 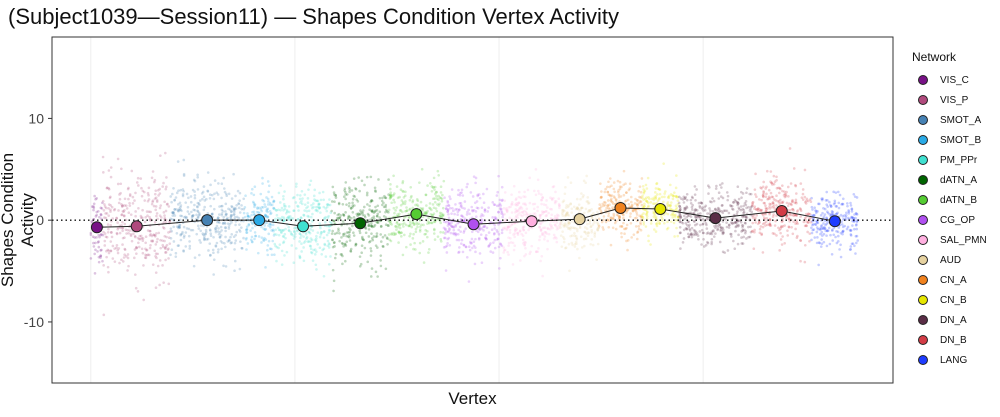 I want to click on legend-item-SMOT_A: SMOT_A, so click(x=949, y=120).